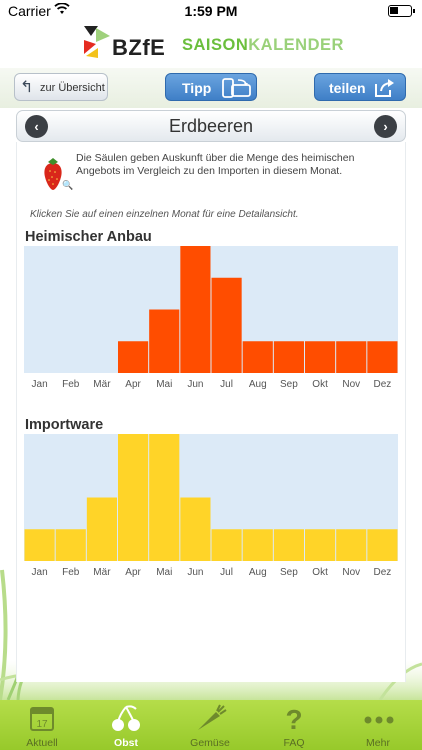 This screenshot has width=422, height=750. Describe the element at coordinates (29, 11) in the screenshot. I see `carrier-label: Carrier` at that location.